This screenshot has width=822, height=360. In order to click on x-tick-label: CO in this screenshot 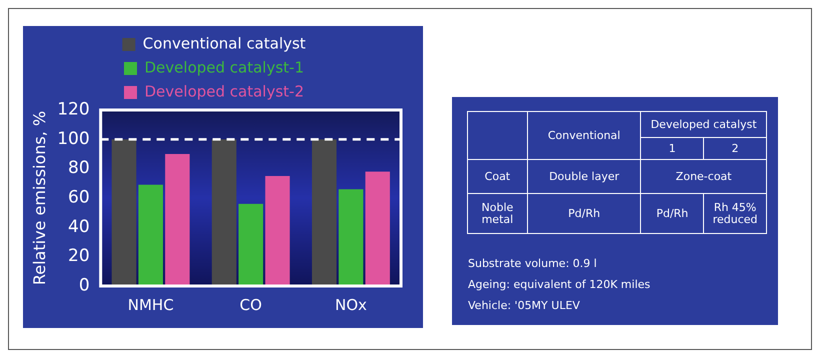, I will do `click(251, 305)`.